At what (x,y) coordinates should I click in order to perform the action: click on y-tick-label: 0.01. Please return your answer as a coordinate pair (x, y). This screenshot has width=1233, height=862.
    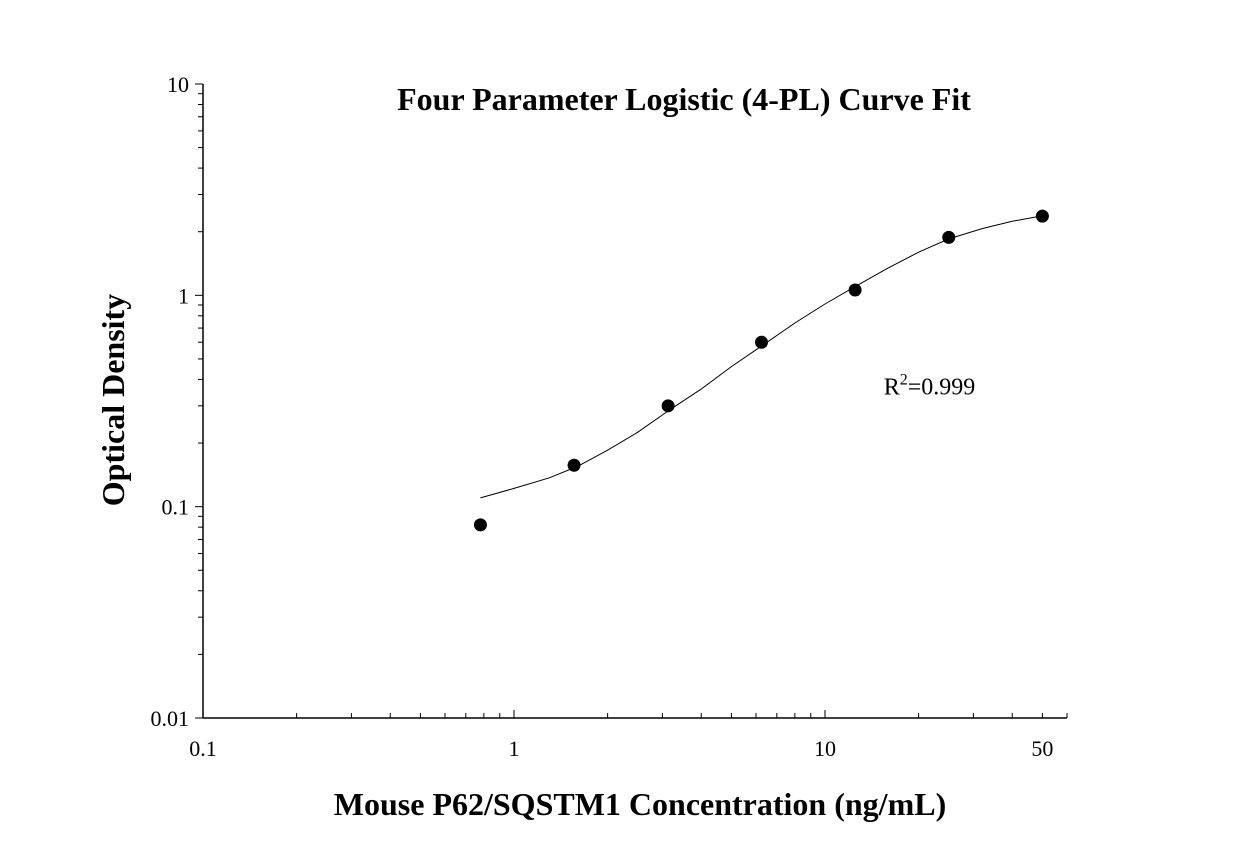
    Looking at the image, I should click on (170, 718).